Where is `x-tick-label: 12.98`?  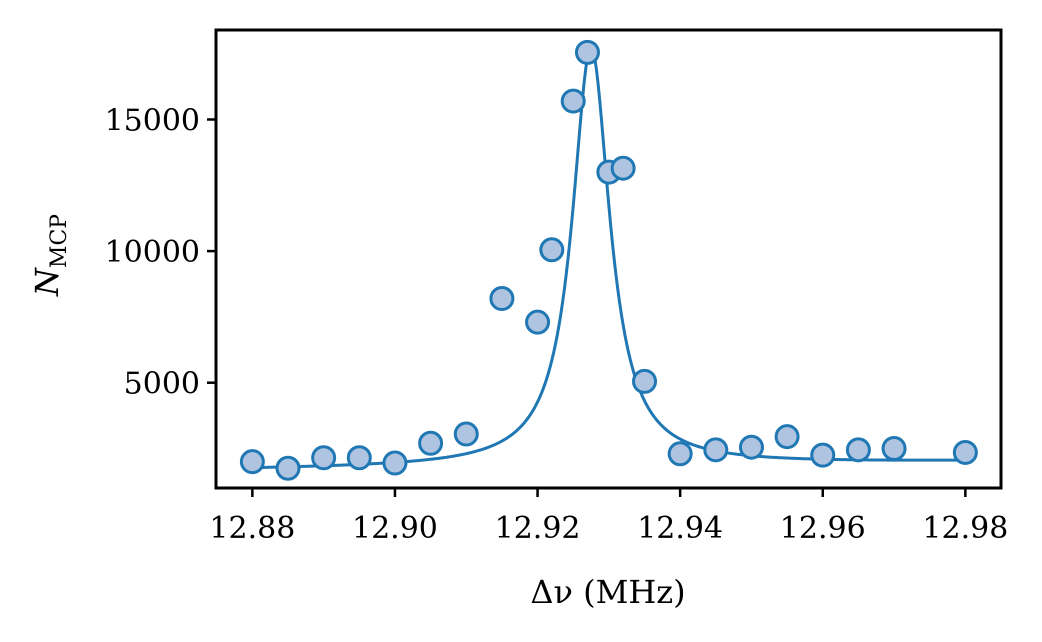 x-tick-label: 12.98 is located at coordinates (965, 528).